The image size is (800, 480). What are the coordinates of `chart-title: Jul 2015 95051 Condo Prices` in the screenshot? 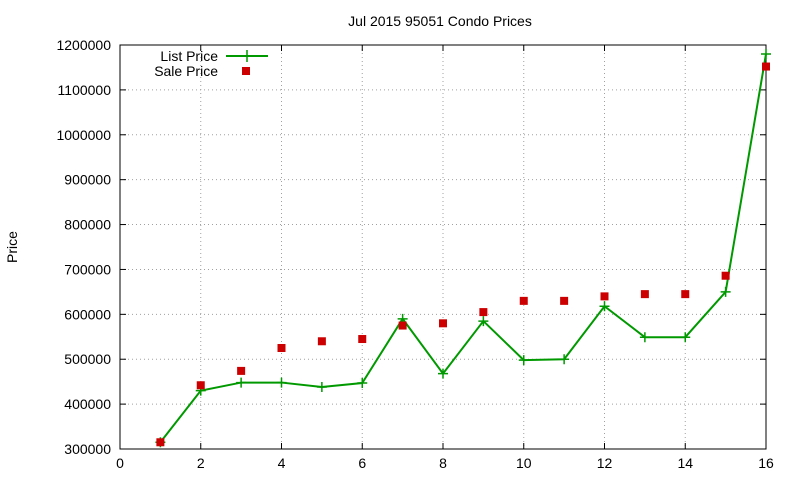 It's located at (440, 21).